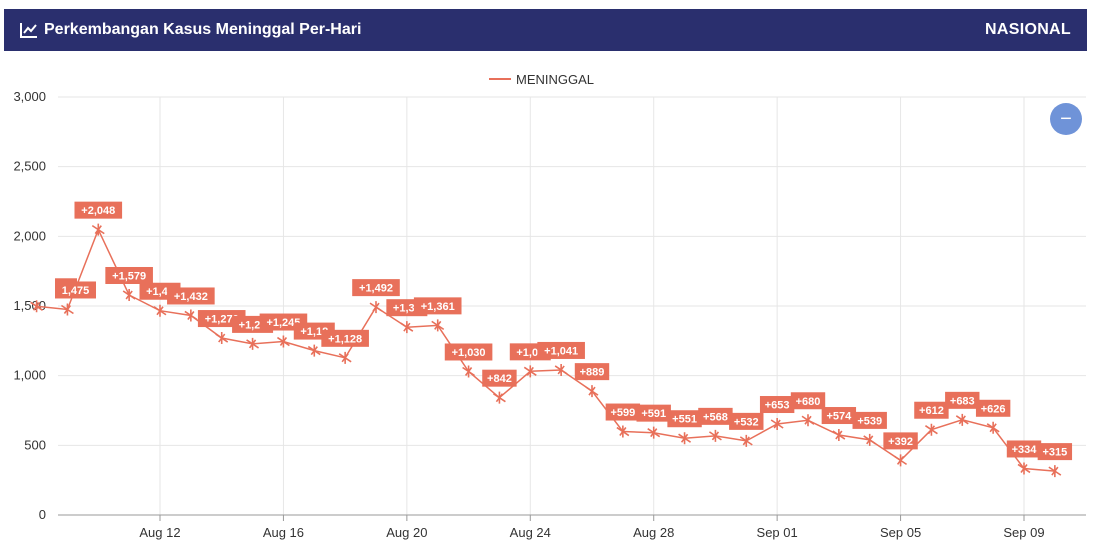  Describe the element at coordinates (28, 30) in the screenshot. I see `line-chart-icon` at that location.